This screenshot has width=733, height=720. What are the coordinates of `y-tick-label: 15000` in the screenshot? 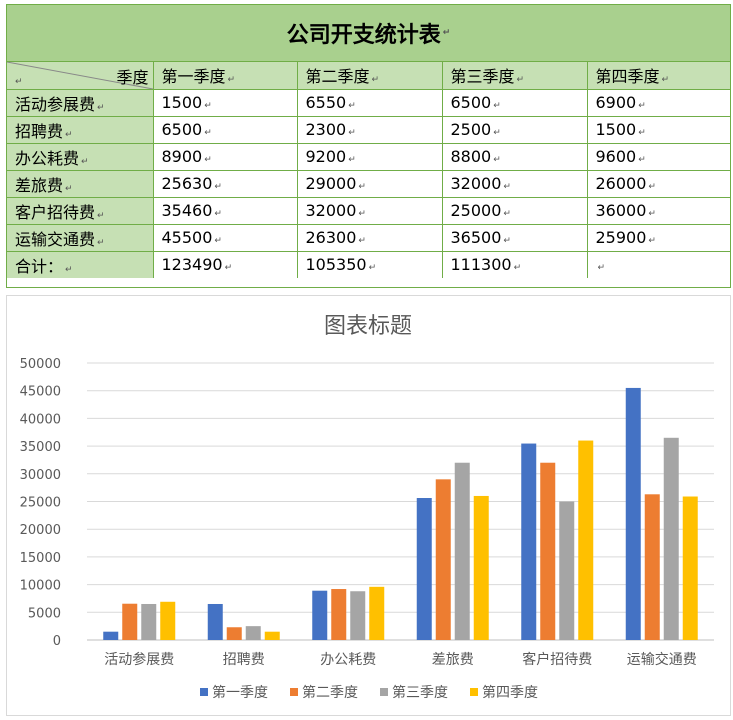 It's located at (40, 558).